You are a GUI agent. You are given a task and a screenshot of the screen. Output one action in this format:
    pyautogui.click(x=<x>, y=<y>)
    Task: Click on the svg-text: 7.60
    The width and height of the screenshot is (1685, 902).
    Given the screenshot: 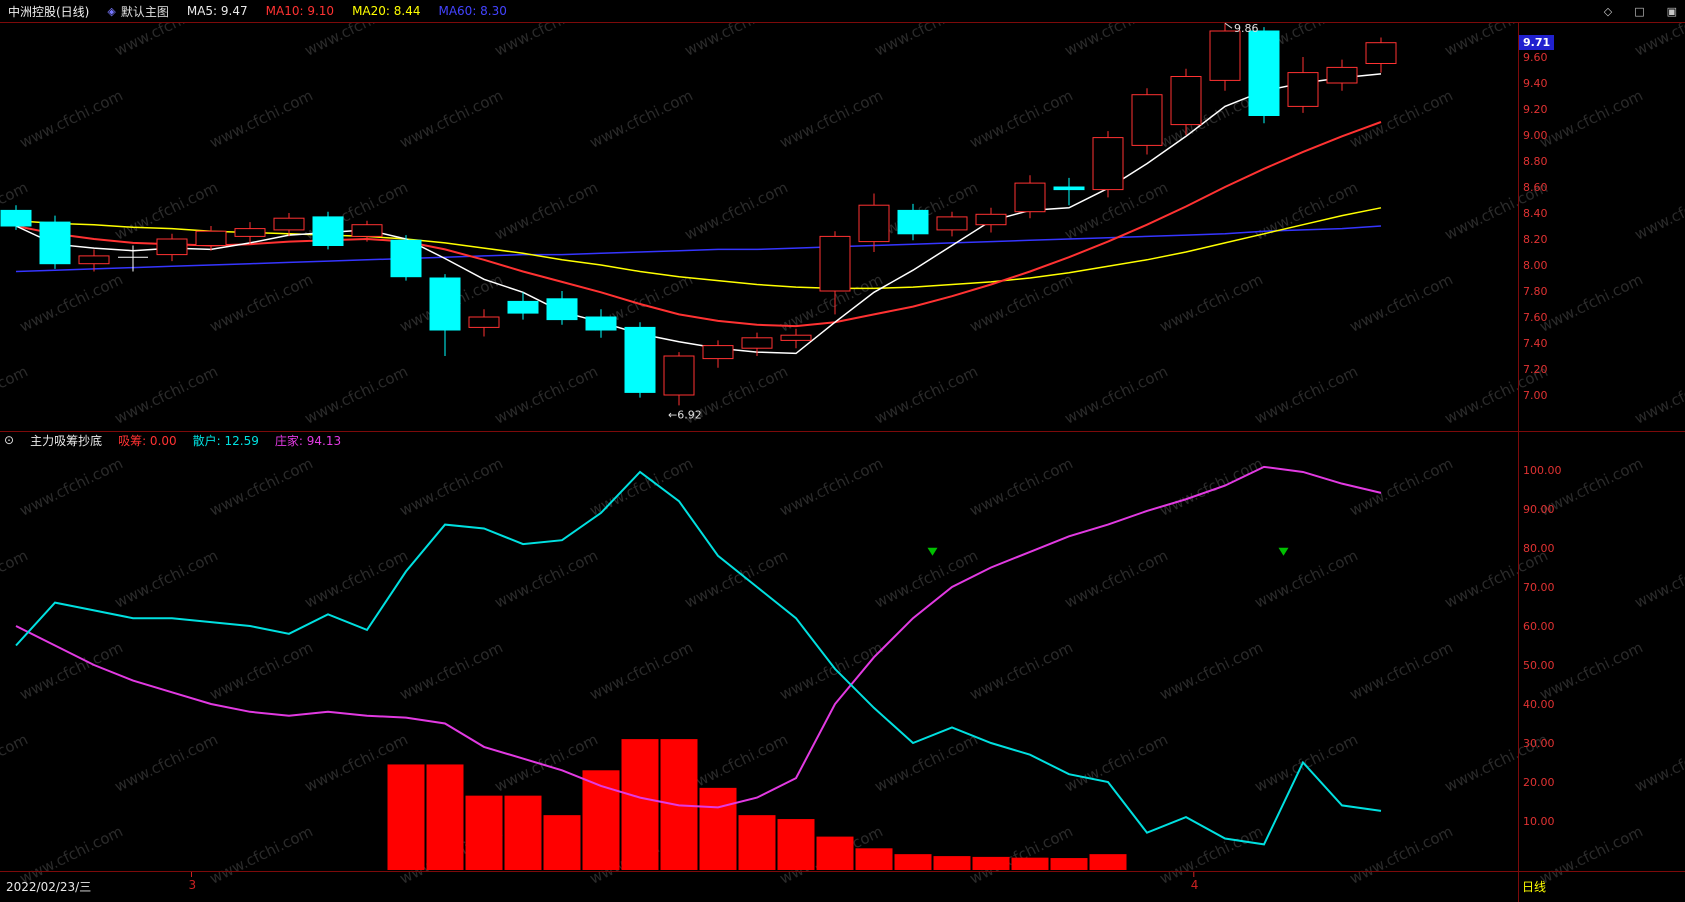 What is the action you would take?
    pyautogui.click(x=1535, y=317)
    